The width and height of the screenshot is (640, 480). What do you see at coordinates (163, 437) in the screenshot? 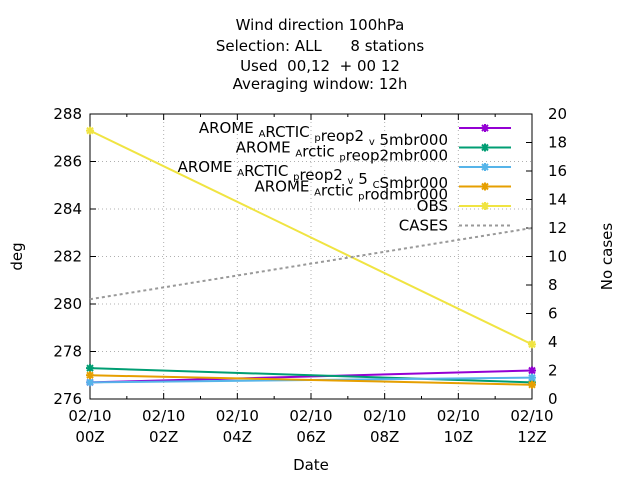
I see `x-tick-label-hour: 02Z` at bounding box center [163, 437].